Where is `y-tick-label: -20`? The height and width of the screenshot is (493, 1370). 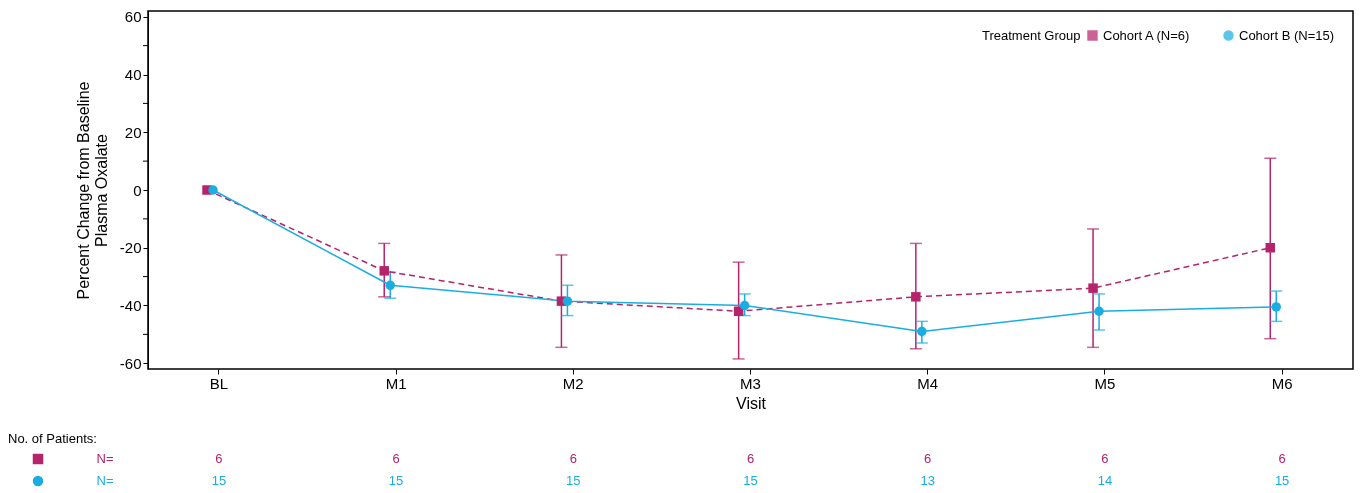 y-tick-label: -20 is located at coordinates (130, 248).